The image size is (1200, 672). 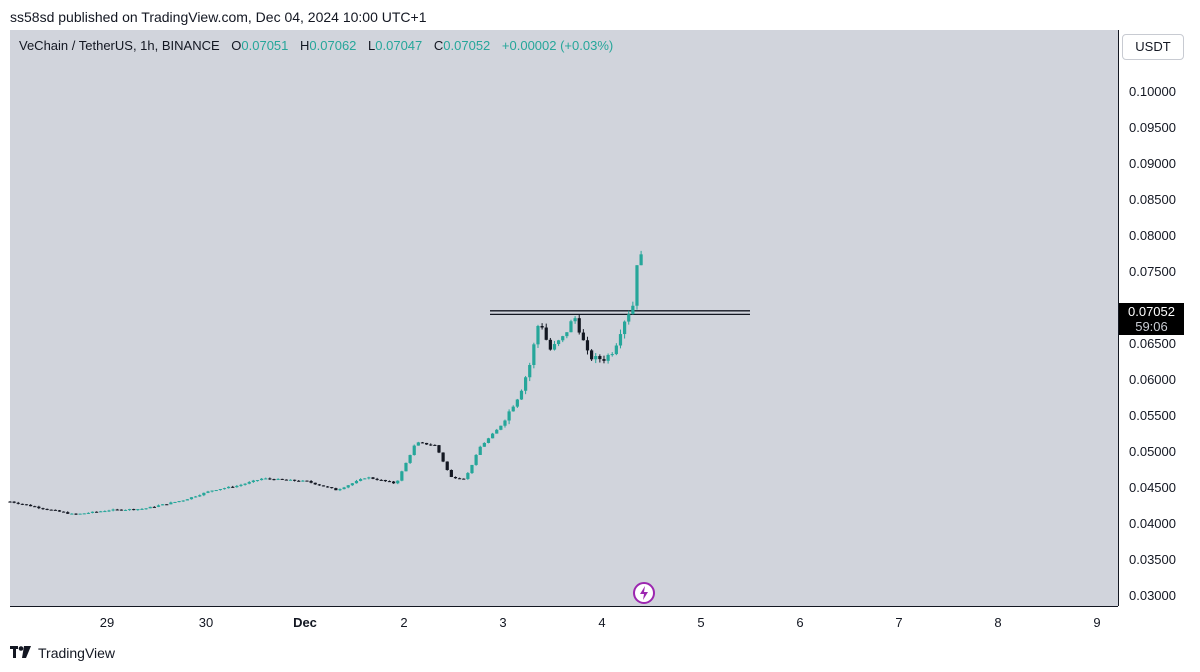 I want to click on x-tick-label: 5, so click(x=700, y=622).